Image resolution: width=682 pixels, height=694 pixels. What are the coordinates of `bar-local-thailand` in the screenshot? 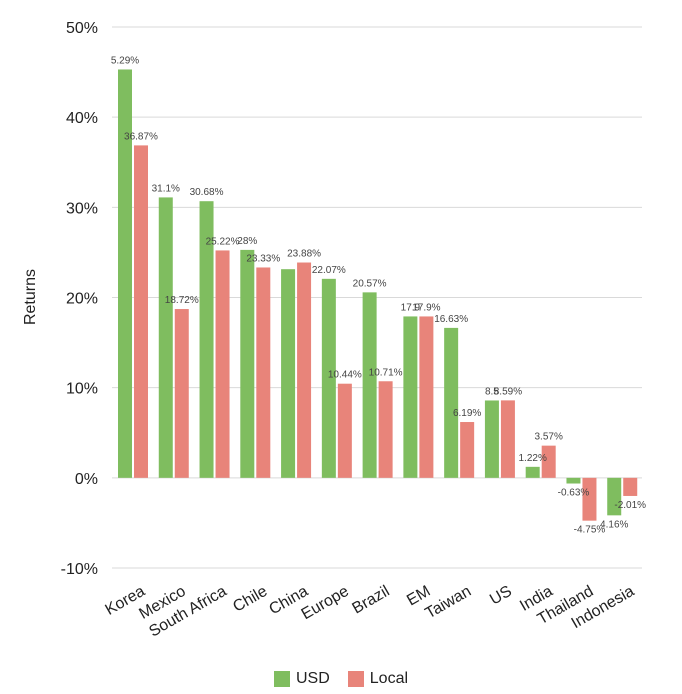 It's located at (589, 499).